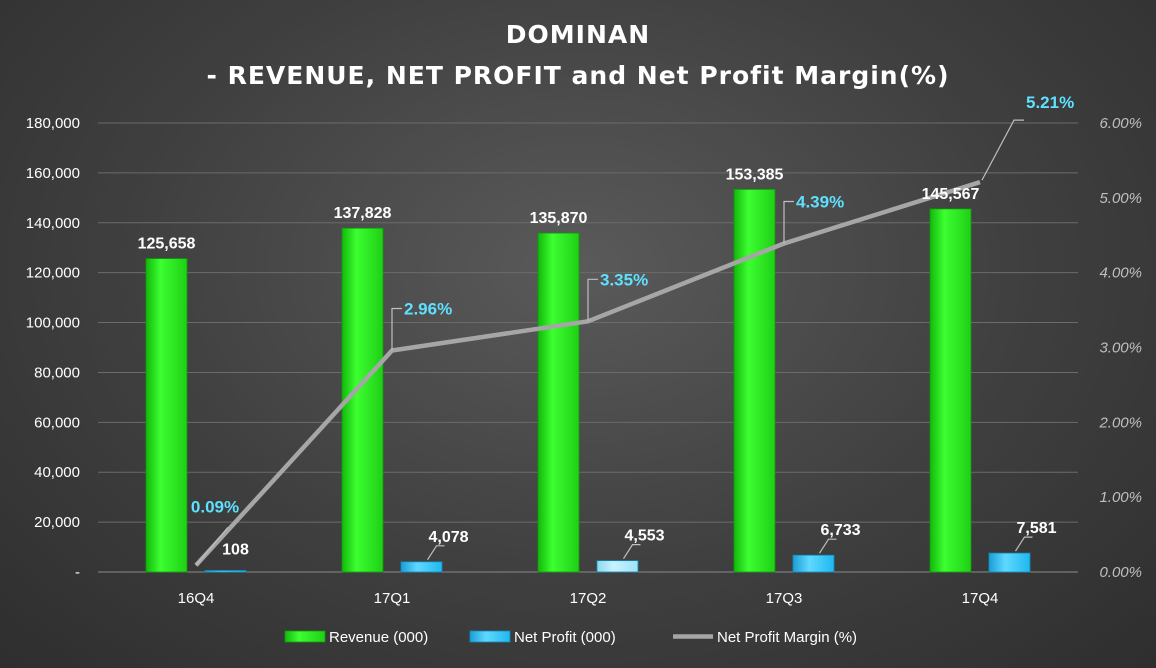 The width and height of the screenshot is (1156, 668). Describe the element at coordinates (428, 308) in the screenshot. I see `margin-data-label: 2.96%` at that location.